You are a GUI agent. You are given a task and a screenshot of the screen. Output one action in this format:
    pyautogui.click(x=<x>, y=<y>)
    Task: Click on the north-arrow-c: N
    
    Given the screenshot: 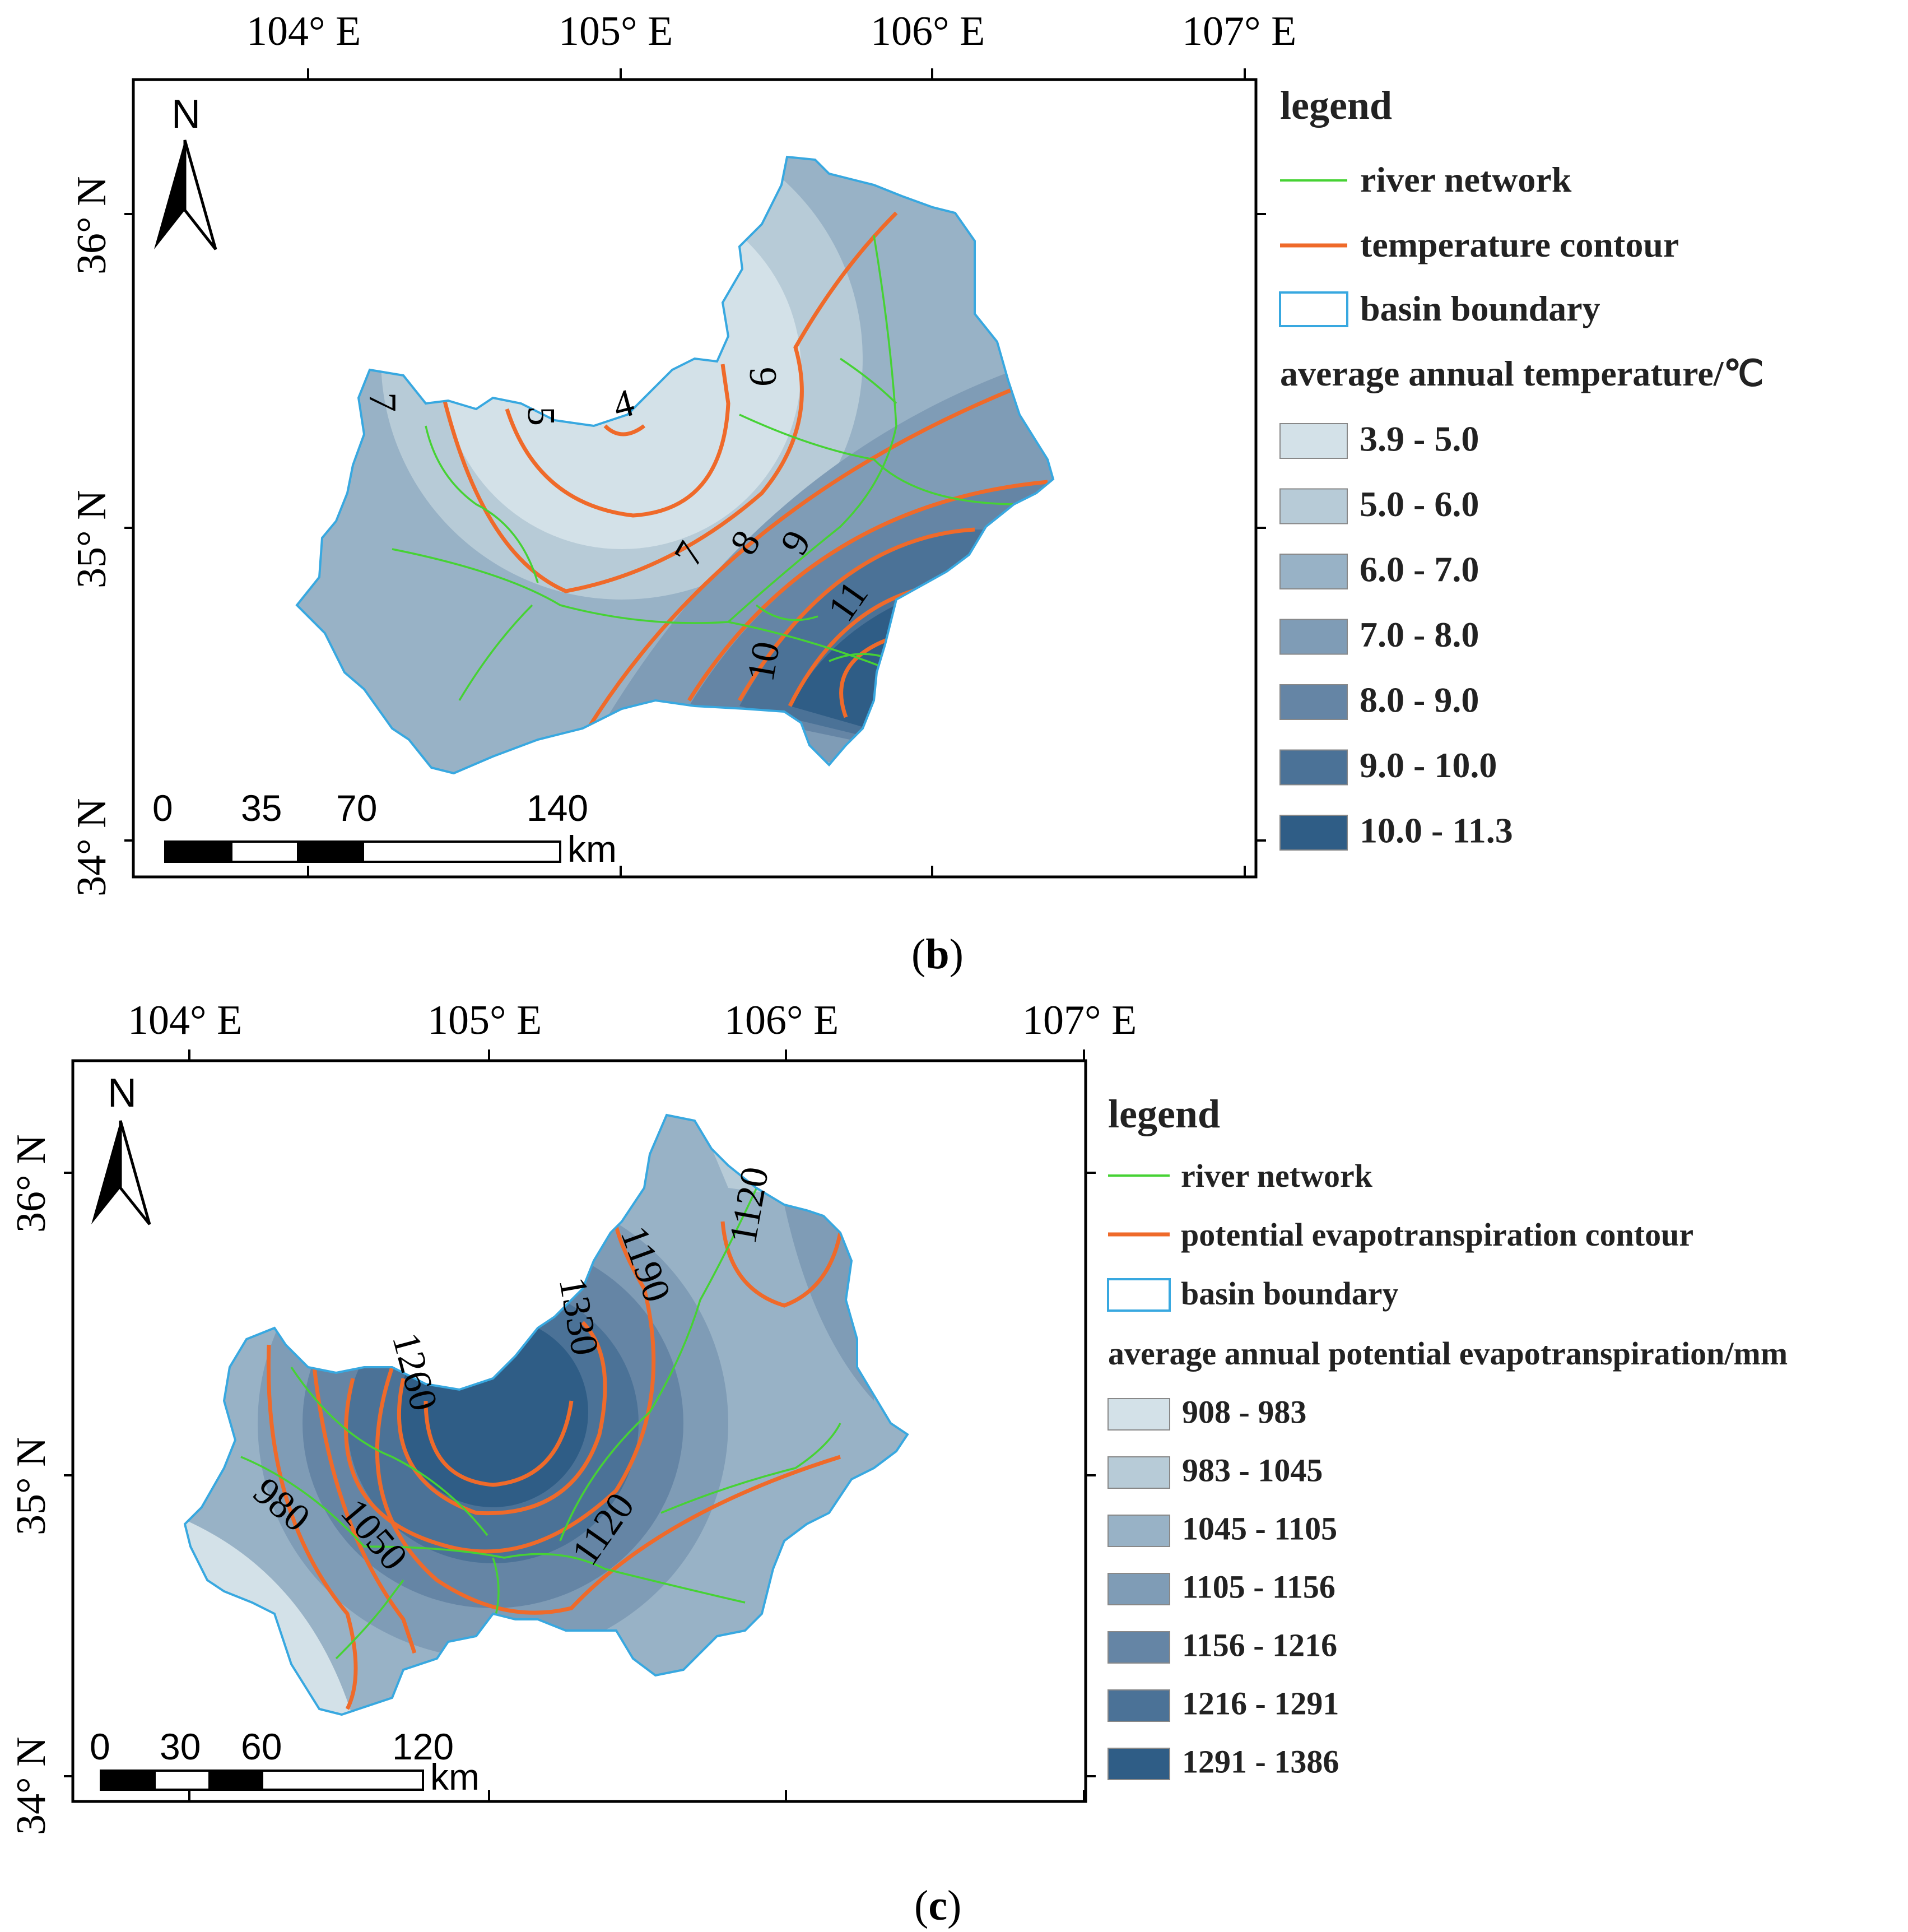 What is the action you would take?
    pyautogui.click(x=121, y=1148)
    